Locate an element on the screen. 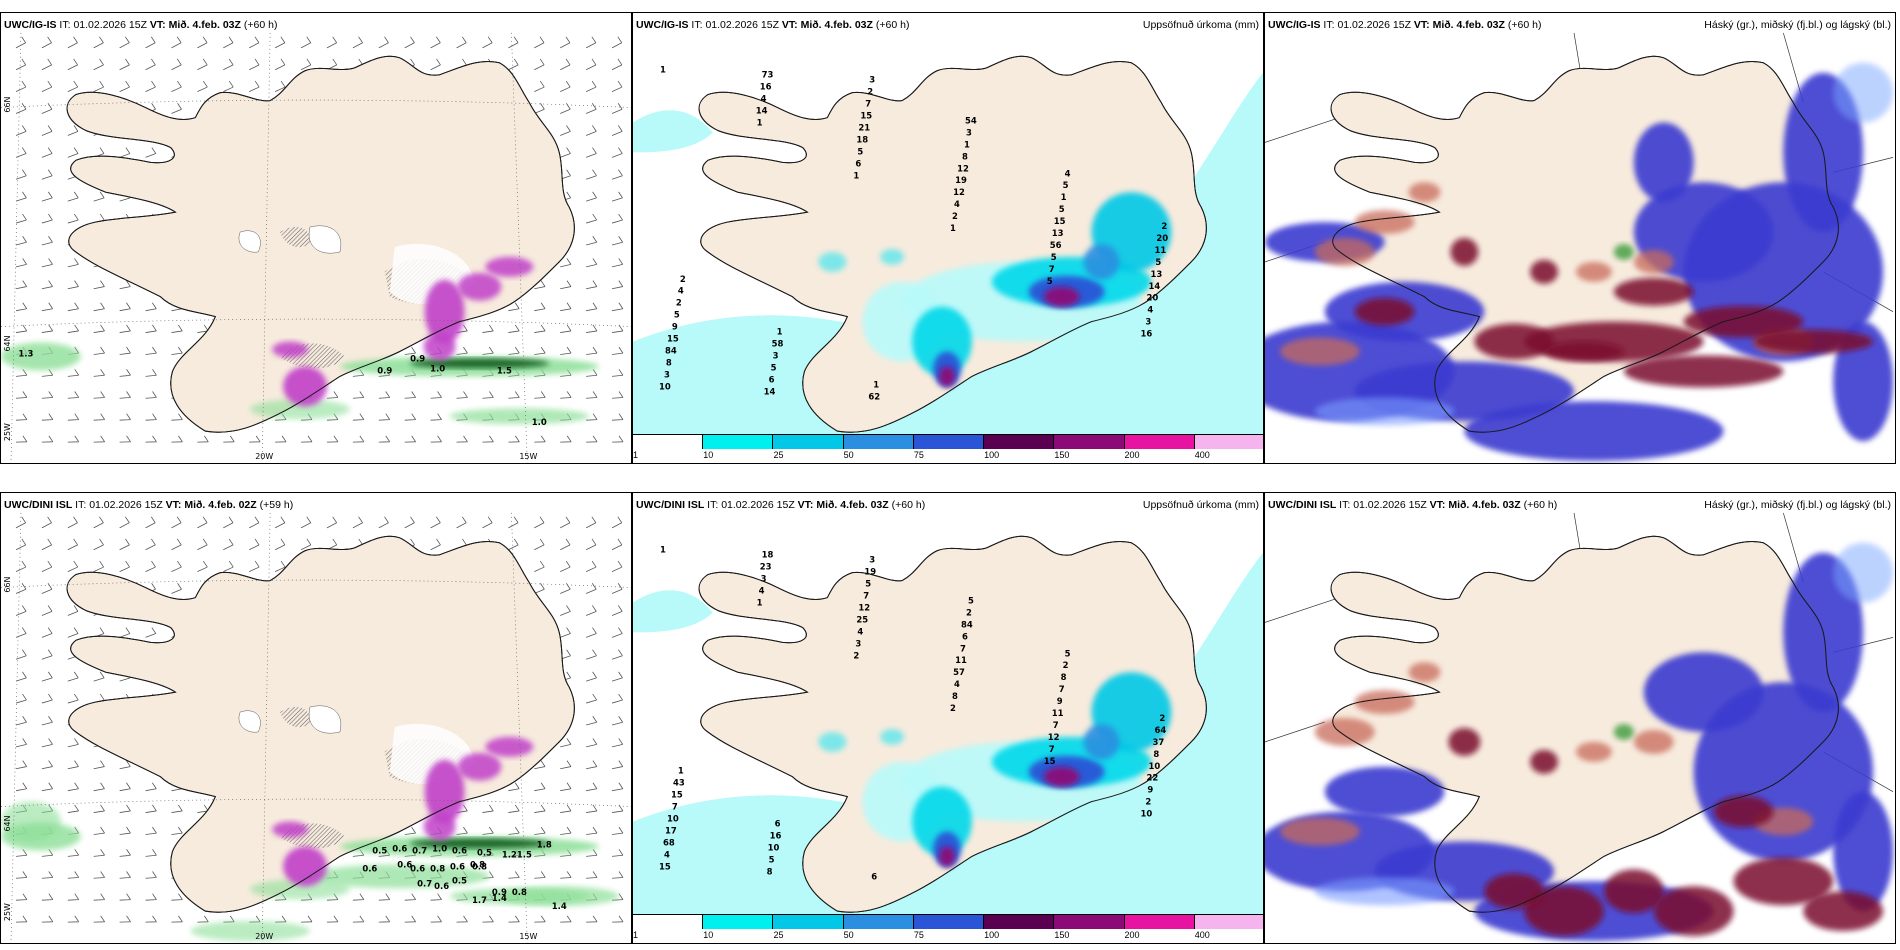  precip-amount-label: 4 is located at coordinates (764, 99).